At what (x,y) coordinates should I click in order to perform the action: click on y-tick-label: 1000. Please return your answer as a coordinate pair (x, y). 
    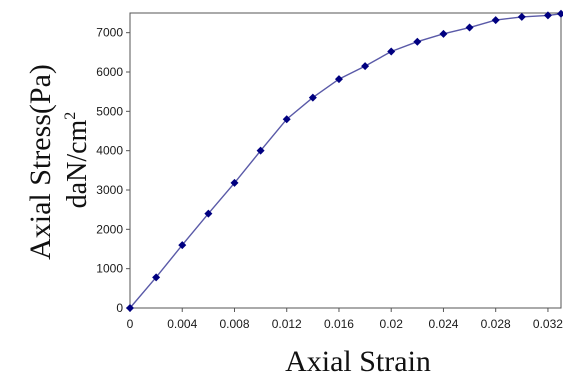
    Looking at the image, I should click on (109, 269).